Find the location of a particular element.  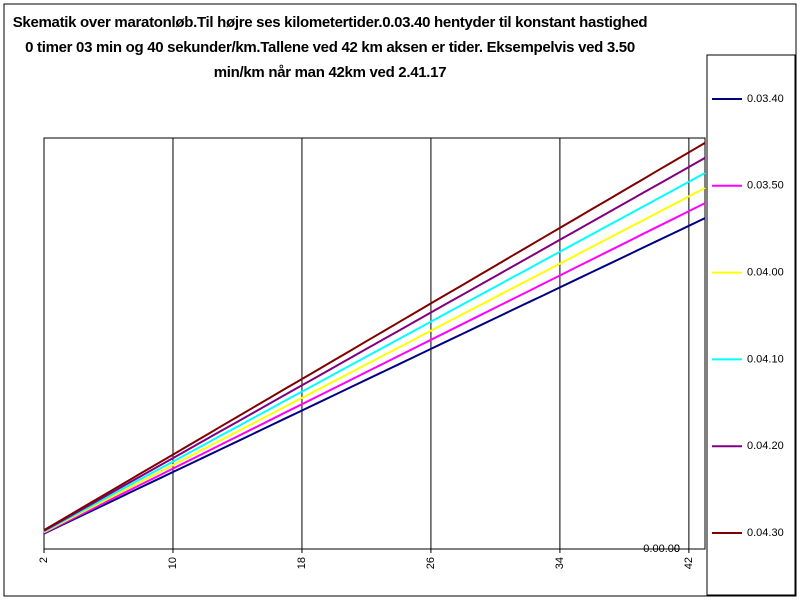

x-tick-label: 2 is located at coordinates (44, 560).